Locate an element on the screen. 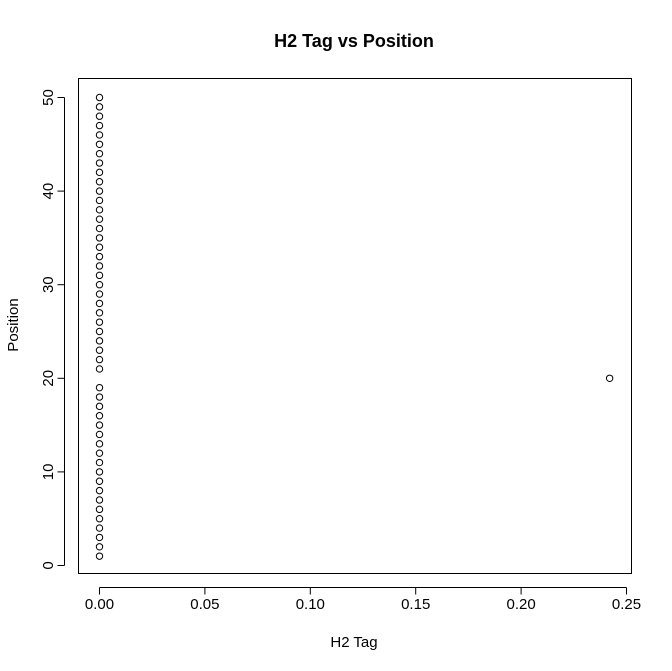 Image resolution: width=672 pixels, height=671 pixels. y-axis: 0 10 20 30 40 50 is located at coordinates (52, 329).